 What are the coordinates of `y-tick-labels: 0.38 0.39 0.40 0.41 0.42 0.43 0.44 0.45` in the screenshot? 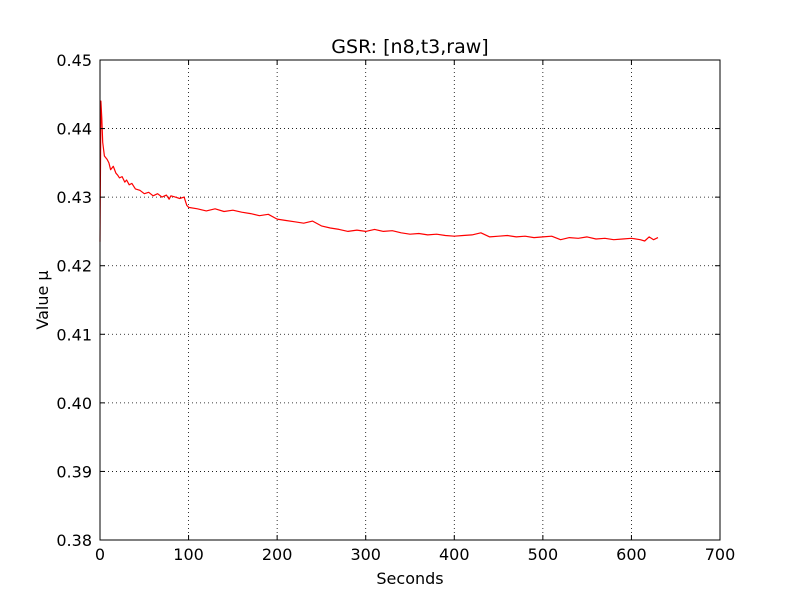 It's located at (74, 300).